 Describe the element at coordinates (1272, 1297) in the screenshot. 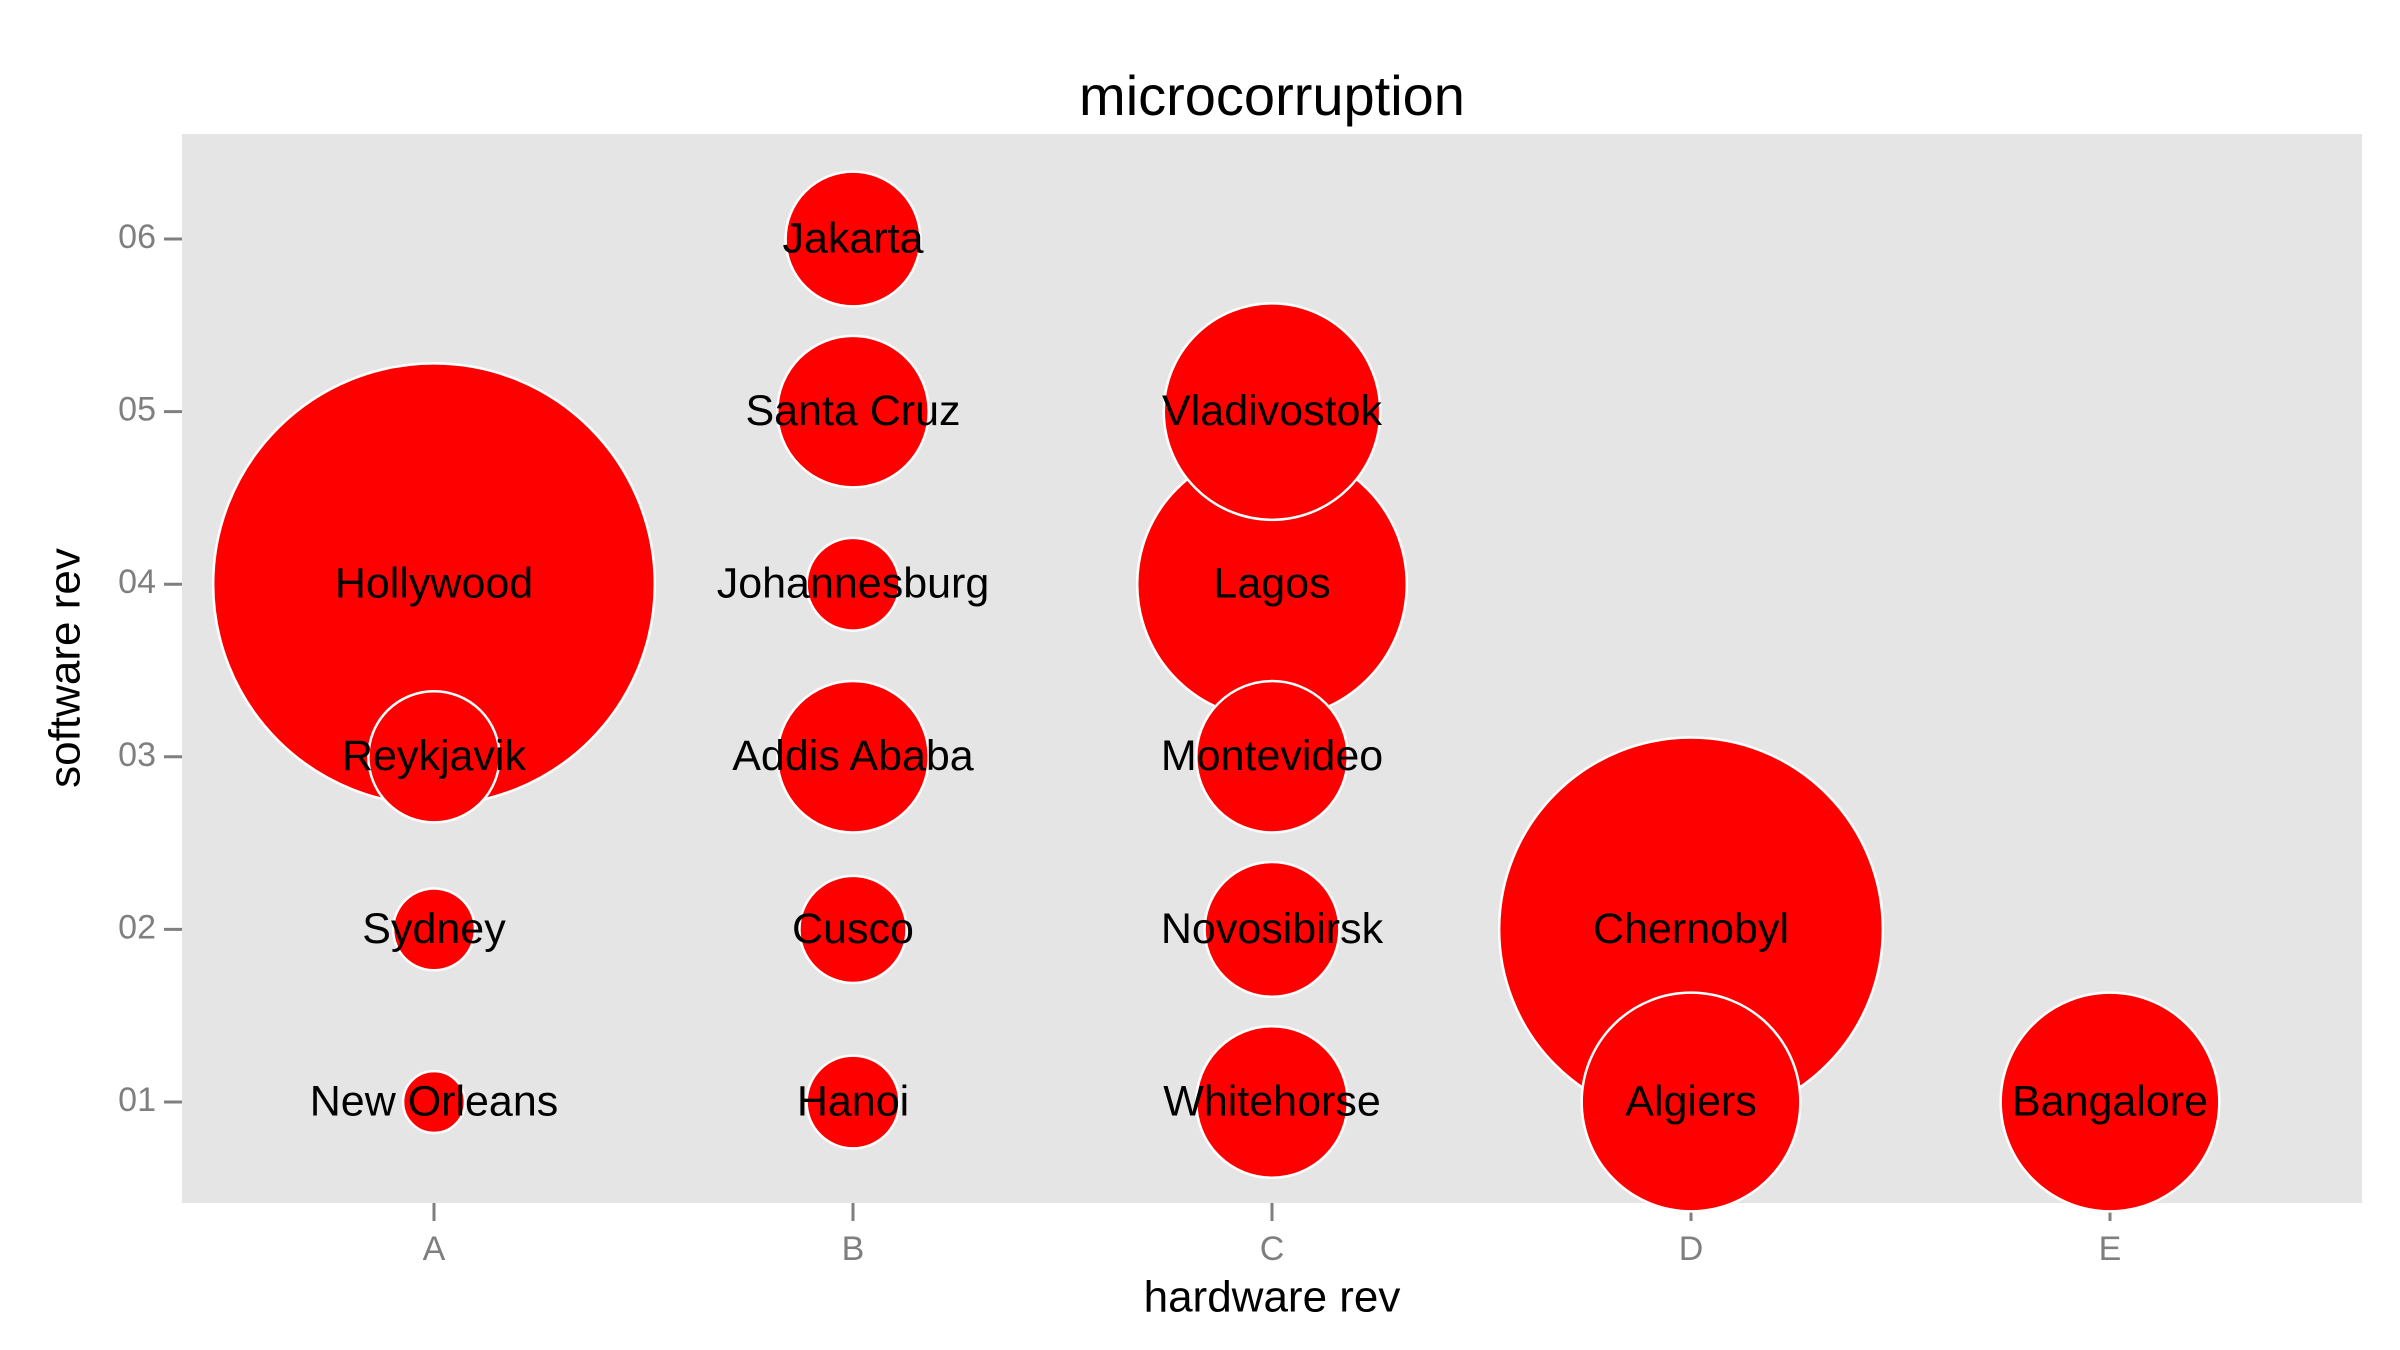

I see `x-axis-title: hardware rev` at that location.